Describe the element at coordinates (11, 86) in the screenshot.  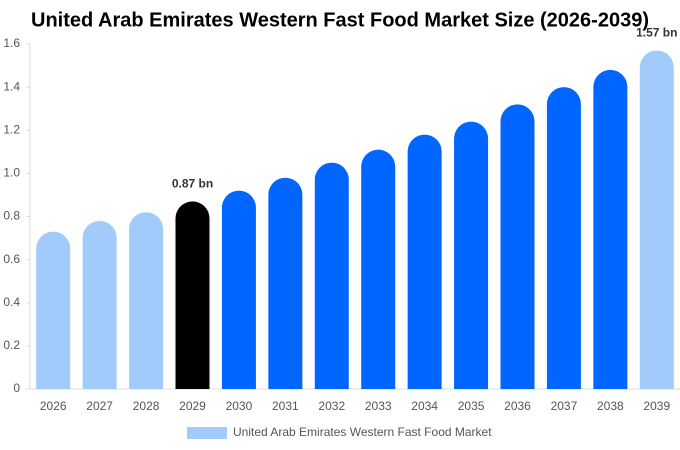
I see `y-tick-label: 1.4` at that location.